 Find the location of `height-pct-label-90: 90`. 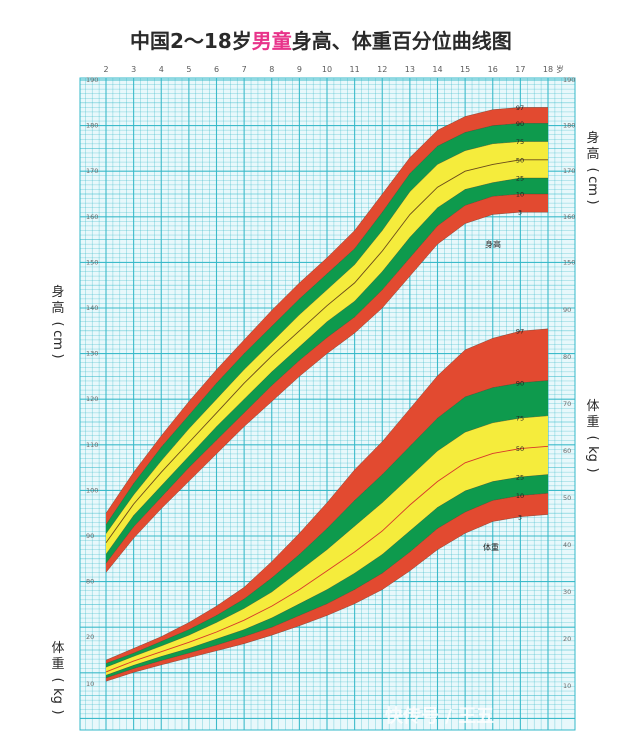

height-pct-label-90: 90 is located at coordinates (520, 124).